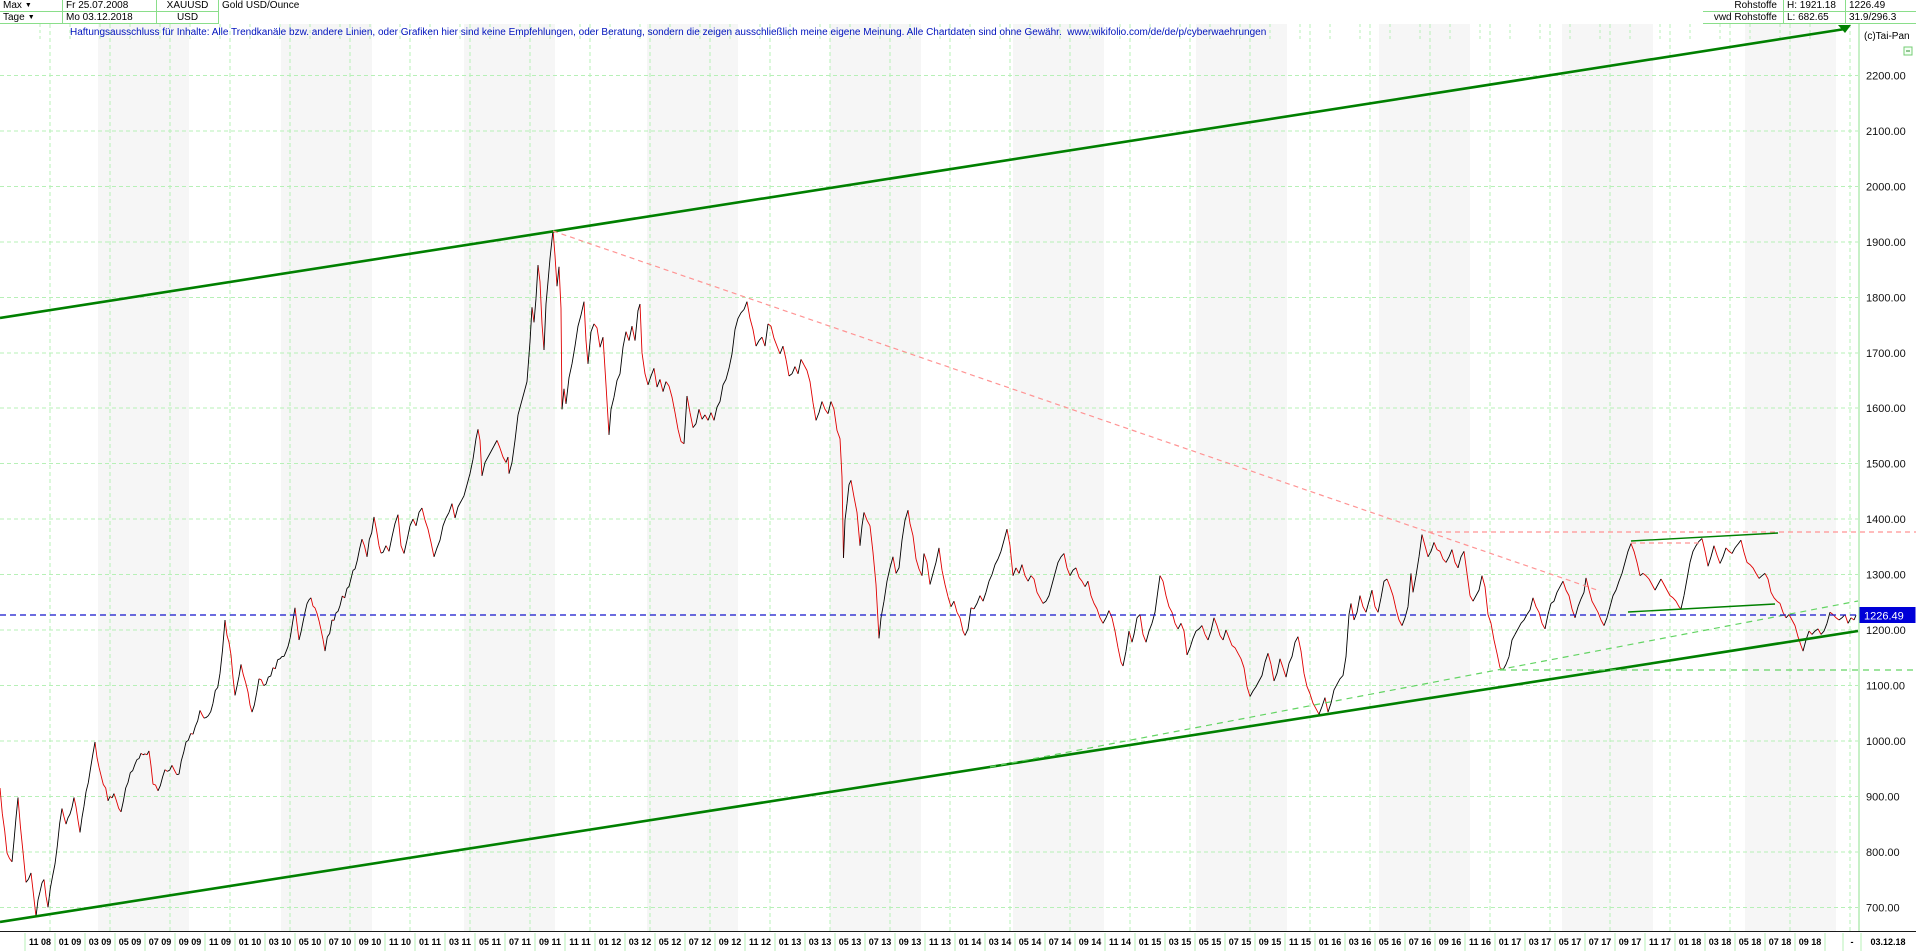 This screenshot has width=1916, height=952. Describe the element at coordinates (110, 18) in the screenshot. I see `range-end-date: Mo 03.12.2018` at that location.